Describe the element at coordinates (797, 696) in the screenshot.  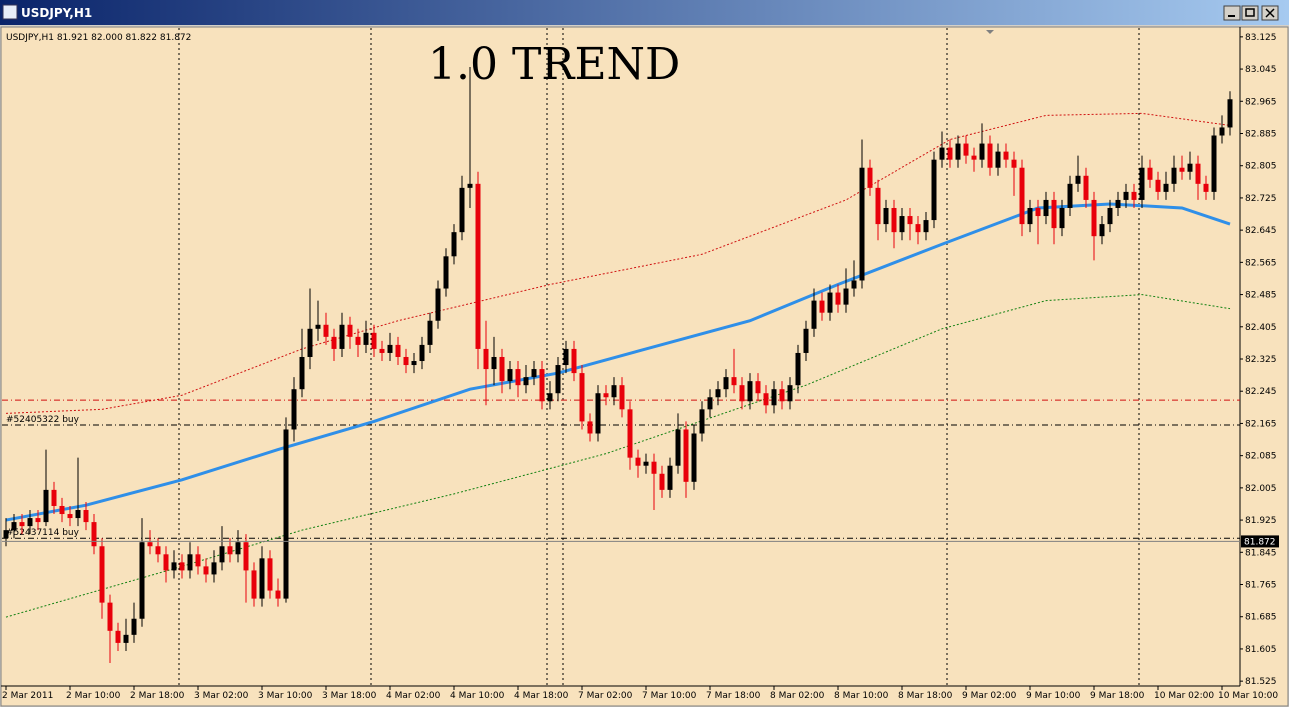
I see `x-tick-label: 8 Mar 02:00` at that location.